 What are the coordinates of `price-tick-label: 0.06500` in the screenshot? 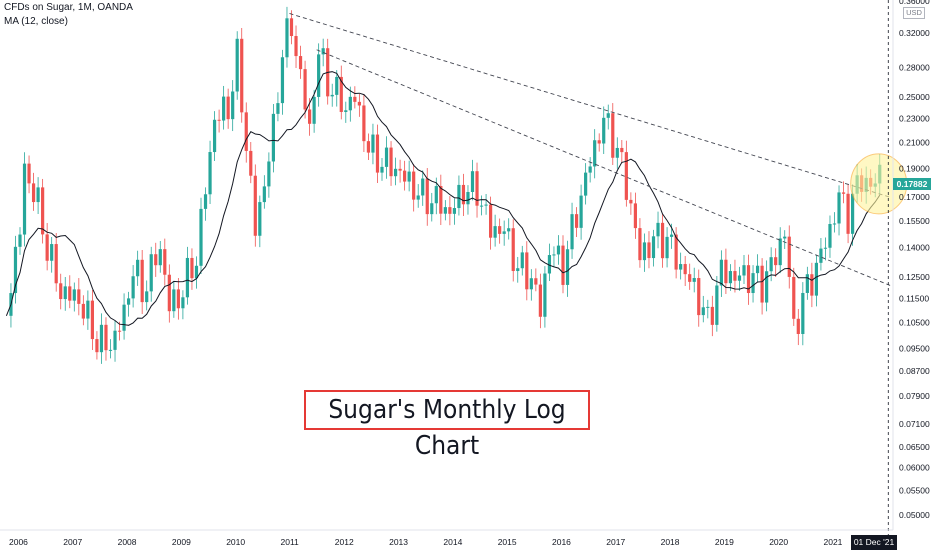 It's located at (914, 447).